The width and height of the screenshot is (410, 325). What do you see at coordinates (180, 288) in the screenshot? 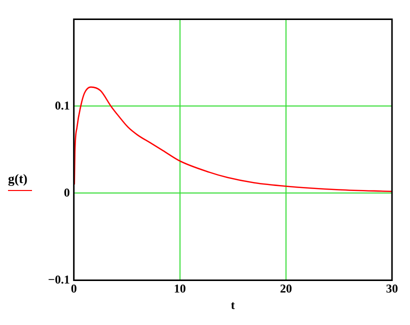
I see `x-tick-label: 10` at bounding box center [180, 288].